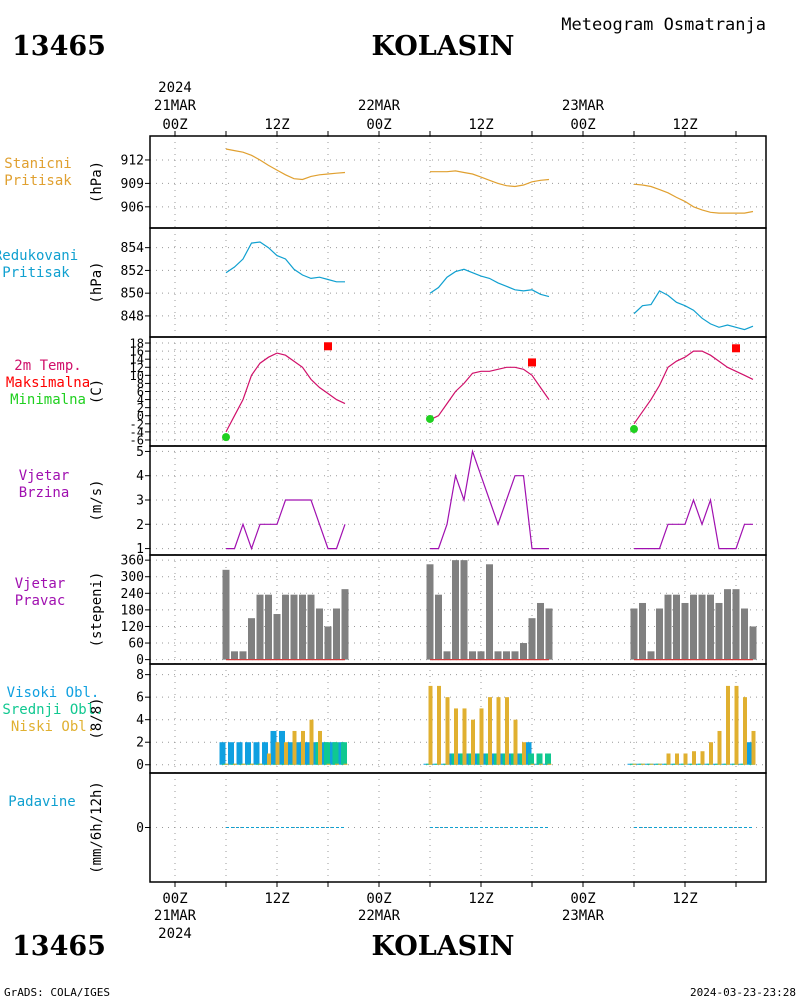 This screenshot has width=800, height=1000. Describe the element at coordinates (37, 164) in the screenshot. I see `parameter-label: Stanicni` at that location.